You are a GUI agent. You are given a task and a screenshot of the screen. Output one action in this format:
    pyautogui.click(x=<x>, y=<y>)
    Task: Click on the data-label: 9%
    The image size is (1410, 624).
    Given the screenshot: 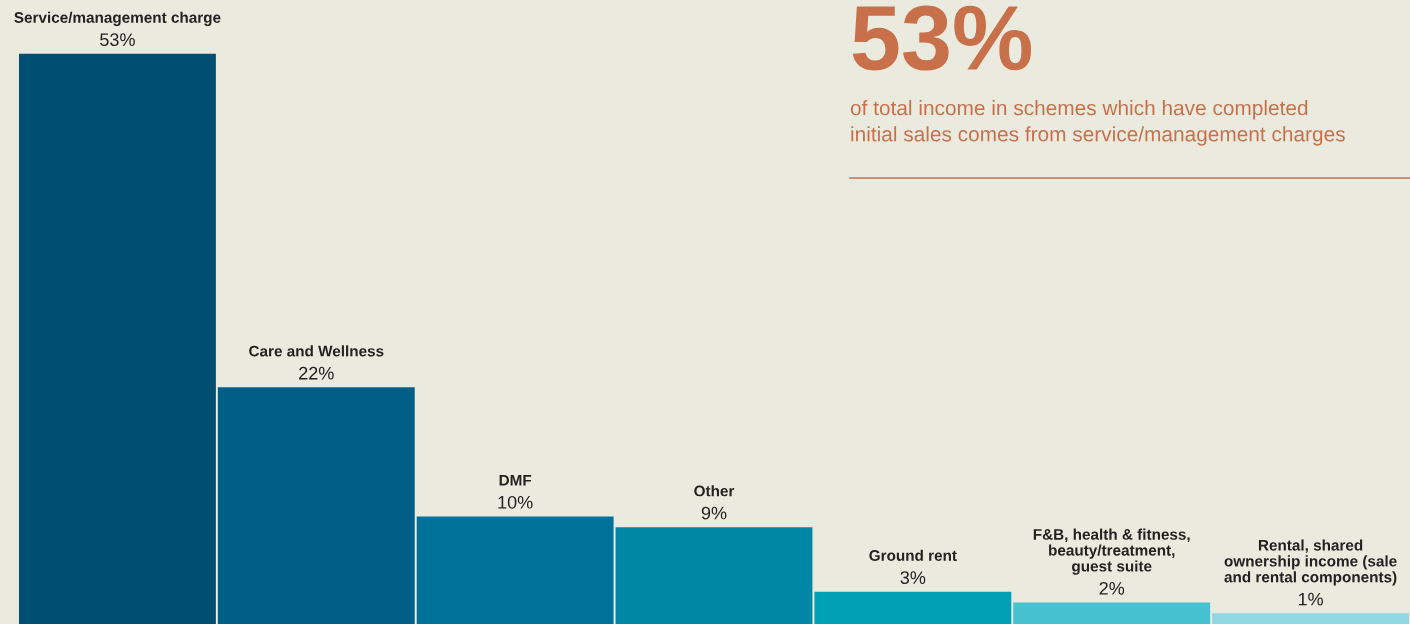 What is the action you would take?
    pyautogui.click(x=714, y=513)
    